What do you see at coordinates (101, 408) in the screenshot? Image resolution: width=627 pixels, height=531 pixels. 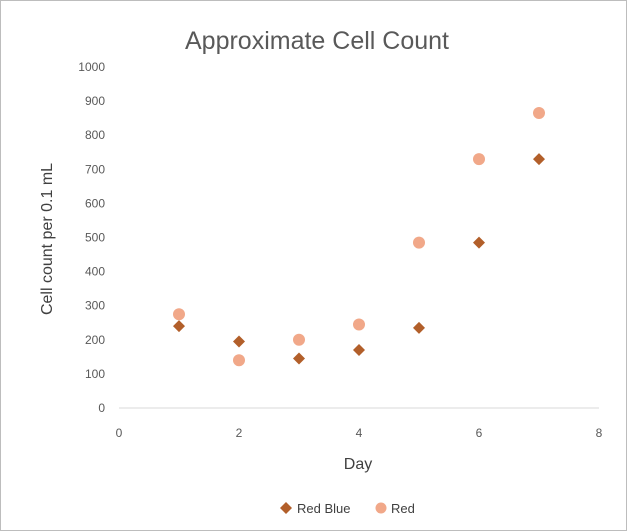 I see `y-tick-label: 0` at bounding box center [101, 408].